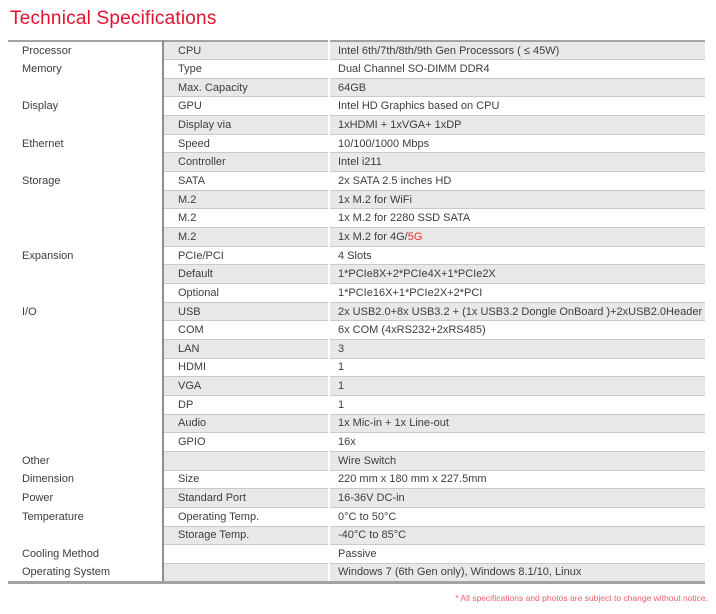  I want to click on value-cell: 1x M.2 for WiFi, so click(517, 200).